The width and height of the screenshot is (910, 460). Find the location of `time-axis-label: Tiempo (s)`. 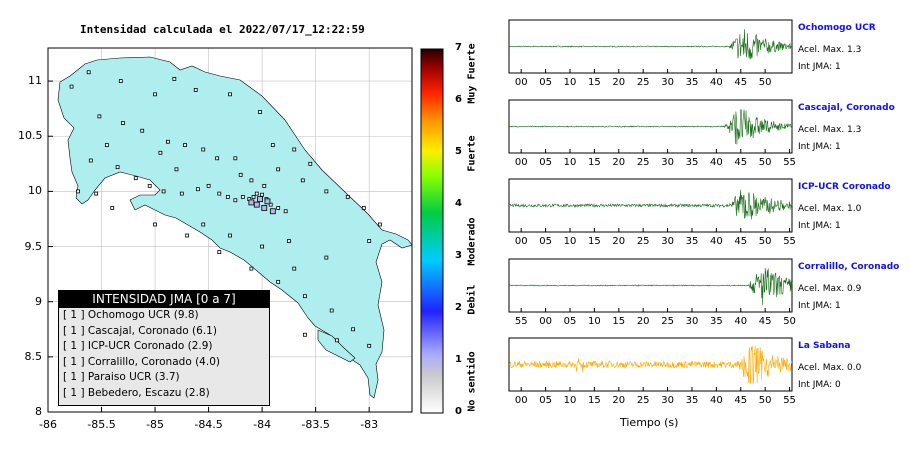

time-axis-label: Tiempo (s) is located at coordinates (649, 422).